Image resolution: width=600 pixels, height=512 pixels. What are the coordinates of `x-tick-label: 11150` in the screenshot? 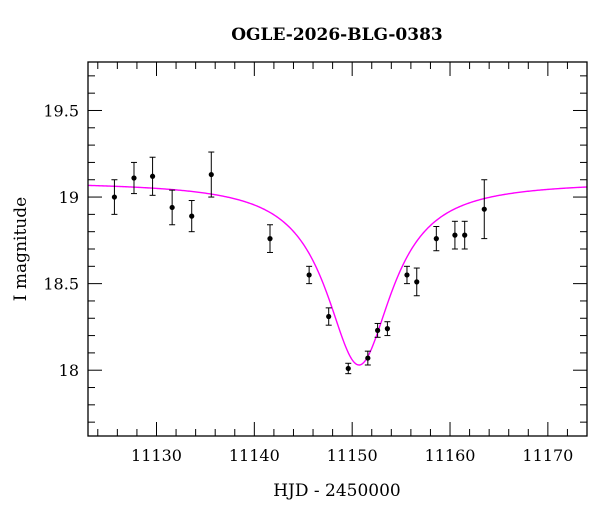 It's located at (352, 455).